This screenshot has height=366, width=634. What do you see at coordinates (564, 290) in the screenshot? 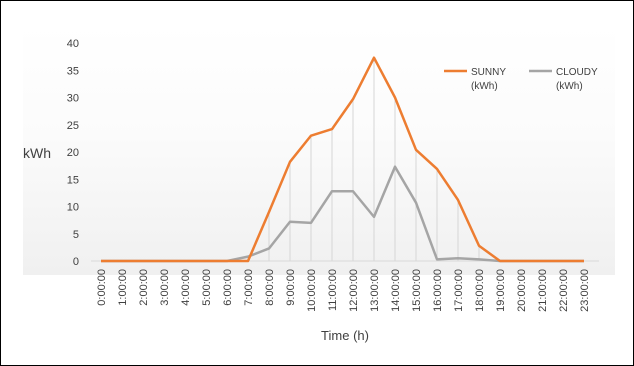
I see `x-tick-label-22-00-00: 22:00:00` at bounding box center [564, 290].